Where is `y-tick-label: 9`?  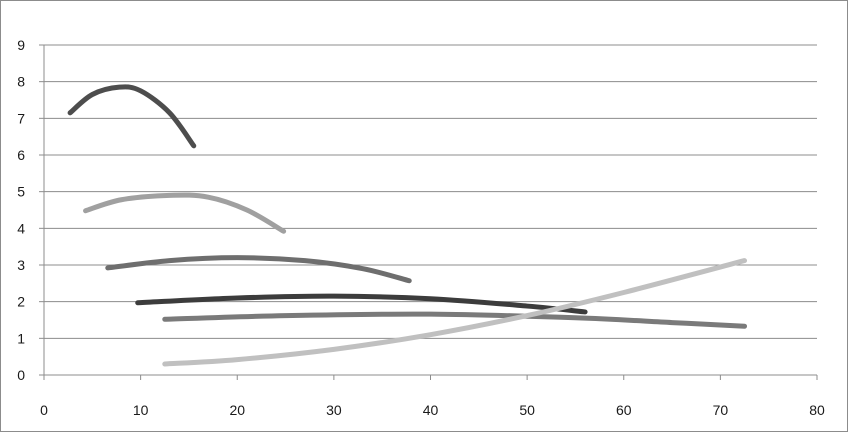
y-tick-label: 9 is located at coordinates (21, 45).